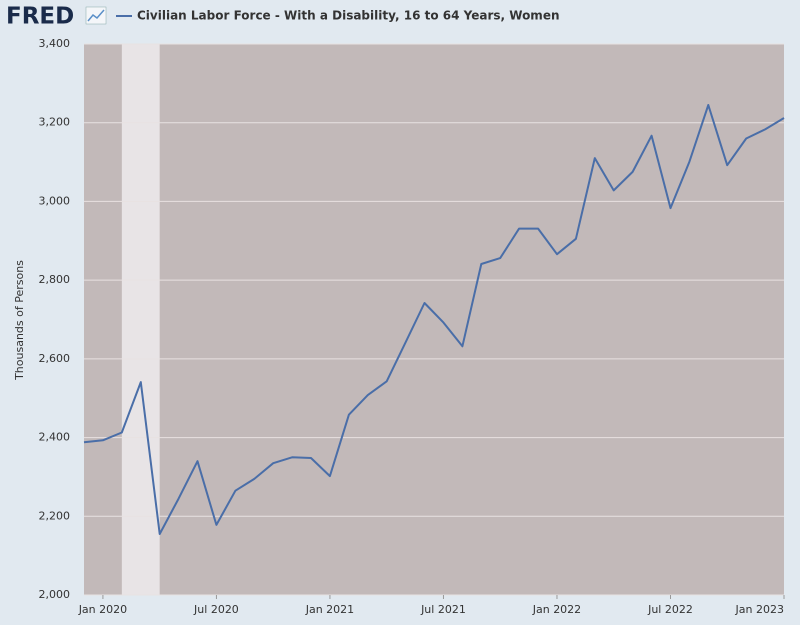  I want to click on y-tick-label: 2,800, so click(55, 279).